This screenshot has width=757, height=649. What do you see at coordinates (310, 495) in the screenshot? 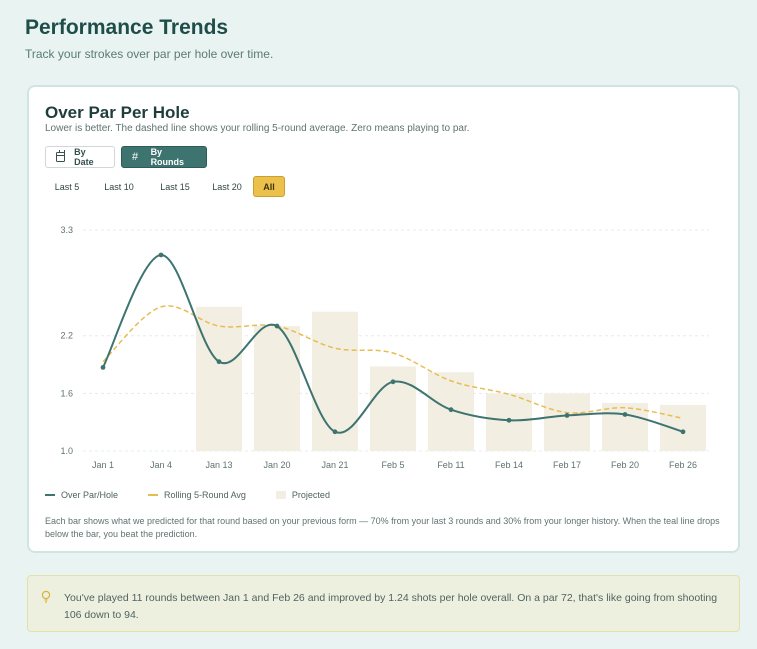
I see `legend-projected-label: Projected` at bounding box center [310, 495].